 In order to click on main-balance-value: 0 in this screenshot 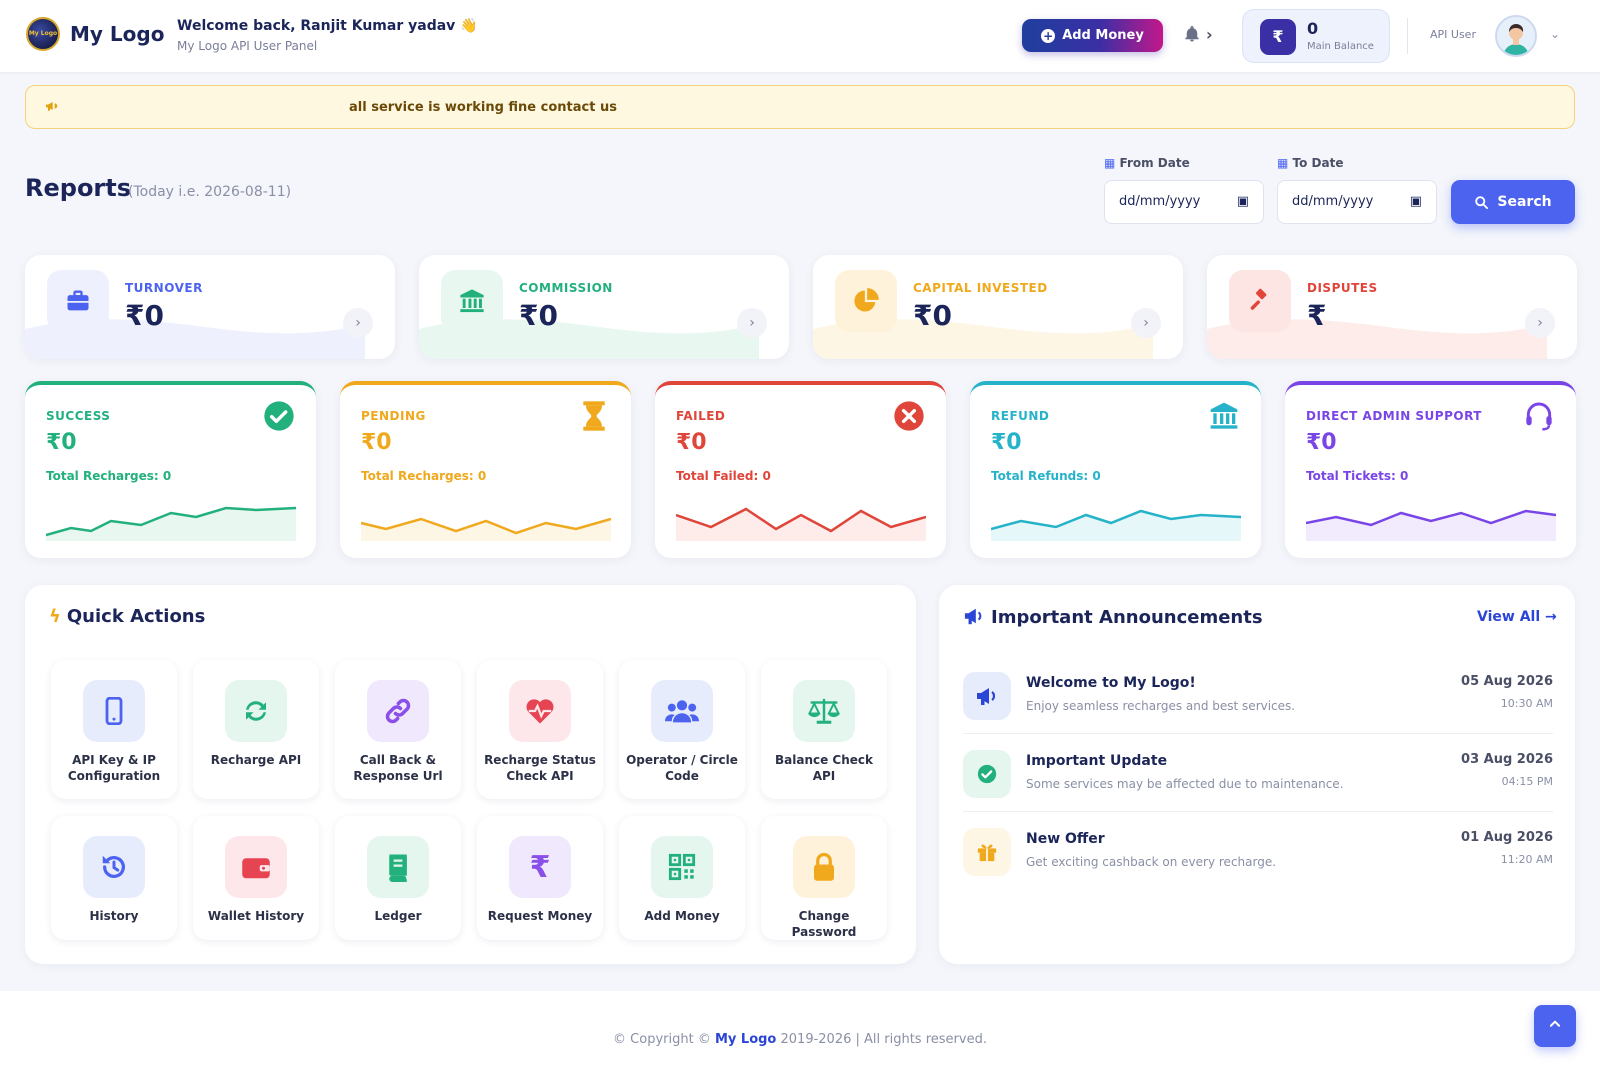, I will do `click(1313, 28)`.